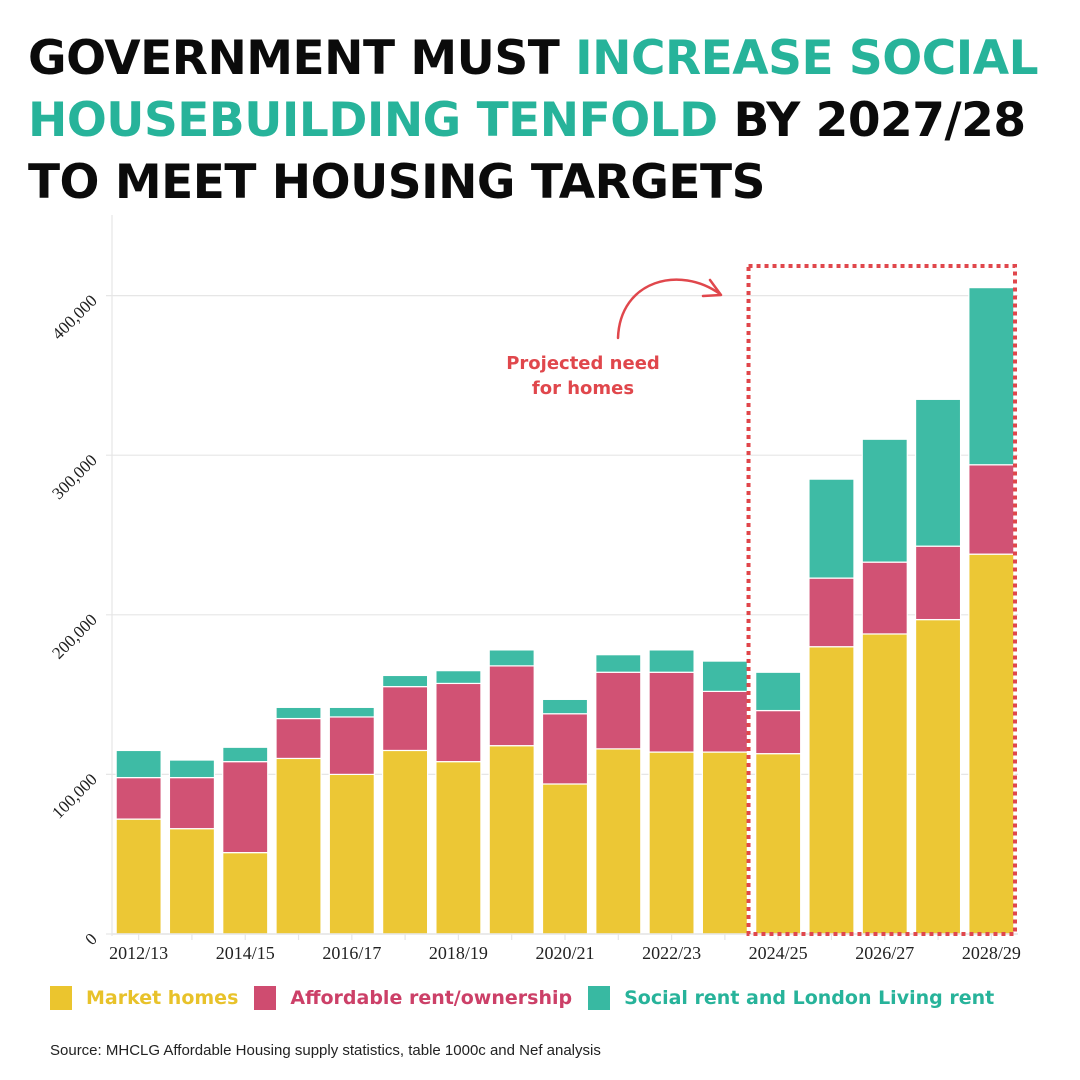 This screenshot has height=1080, width=1080. What do you see at coordinates (74, 477) in the screenshot?
I see `y-tick-label: 300,000` at bounding box center [74, 477].